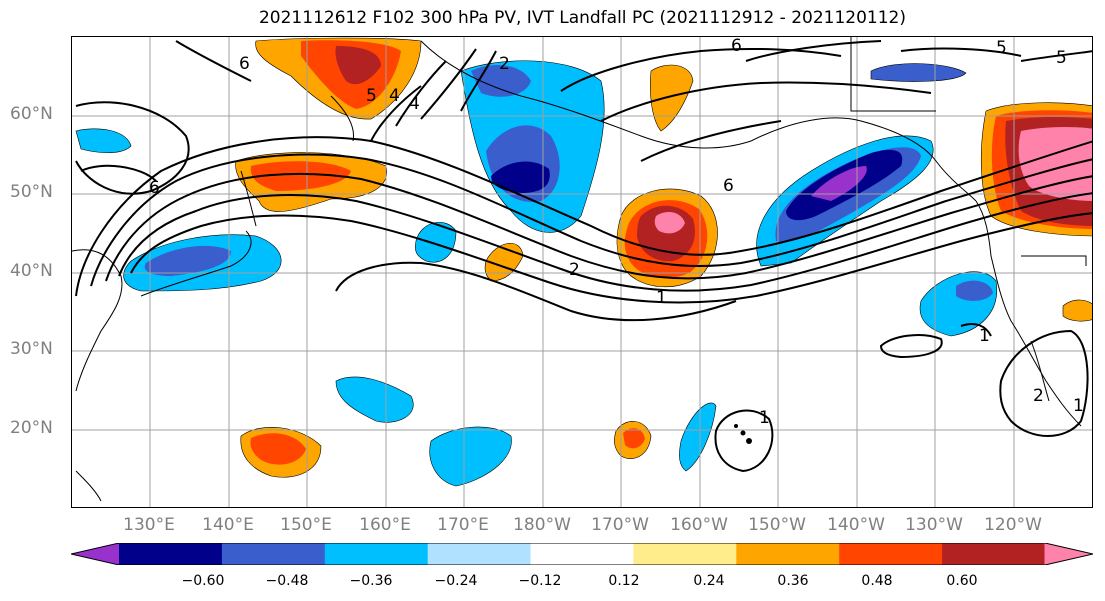 Image resolution: width=1105 pixels, height=601 pixels. Describe the element at coordinates (962, 581) in the screenshot. I see `colorbar-tick-label: 0.60` at that location.